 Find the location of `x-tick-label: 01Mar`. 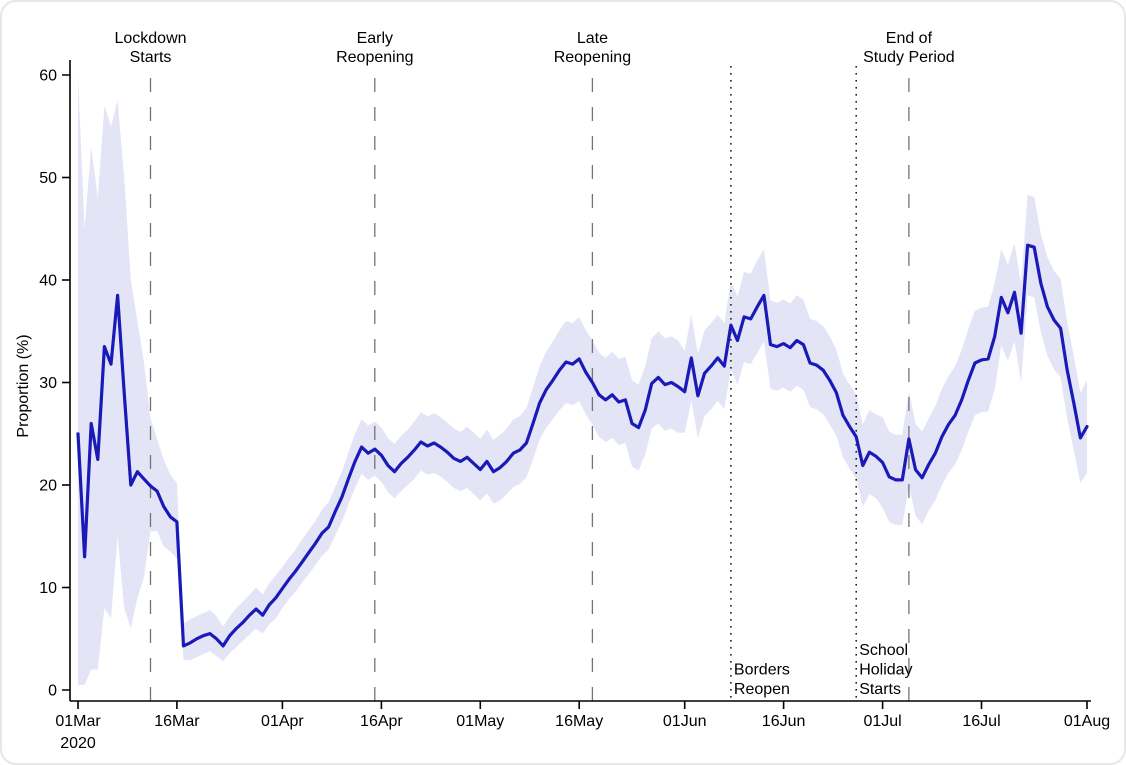

x-tick-label: 01Mar is located at coordinates (78, 721).